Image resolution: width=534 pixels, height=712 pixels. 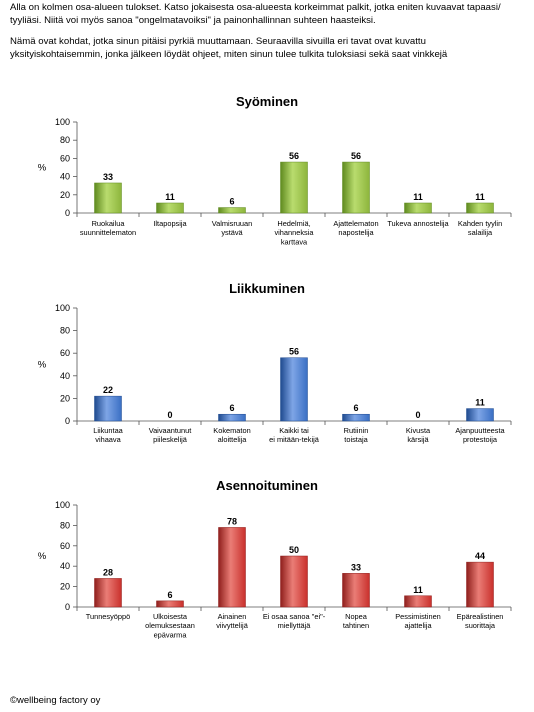 I want to click on data-label: 22, so click(x=108, y=390).